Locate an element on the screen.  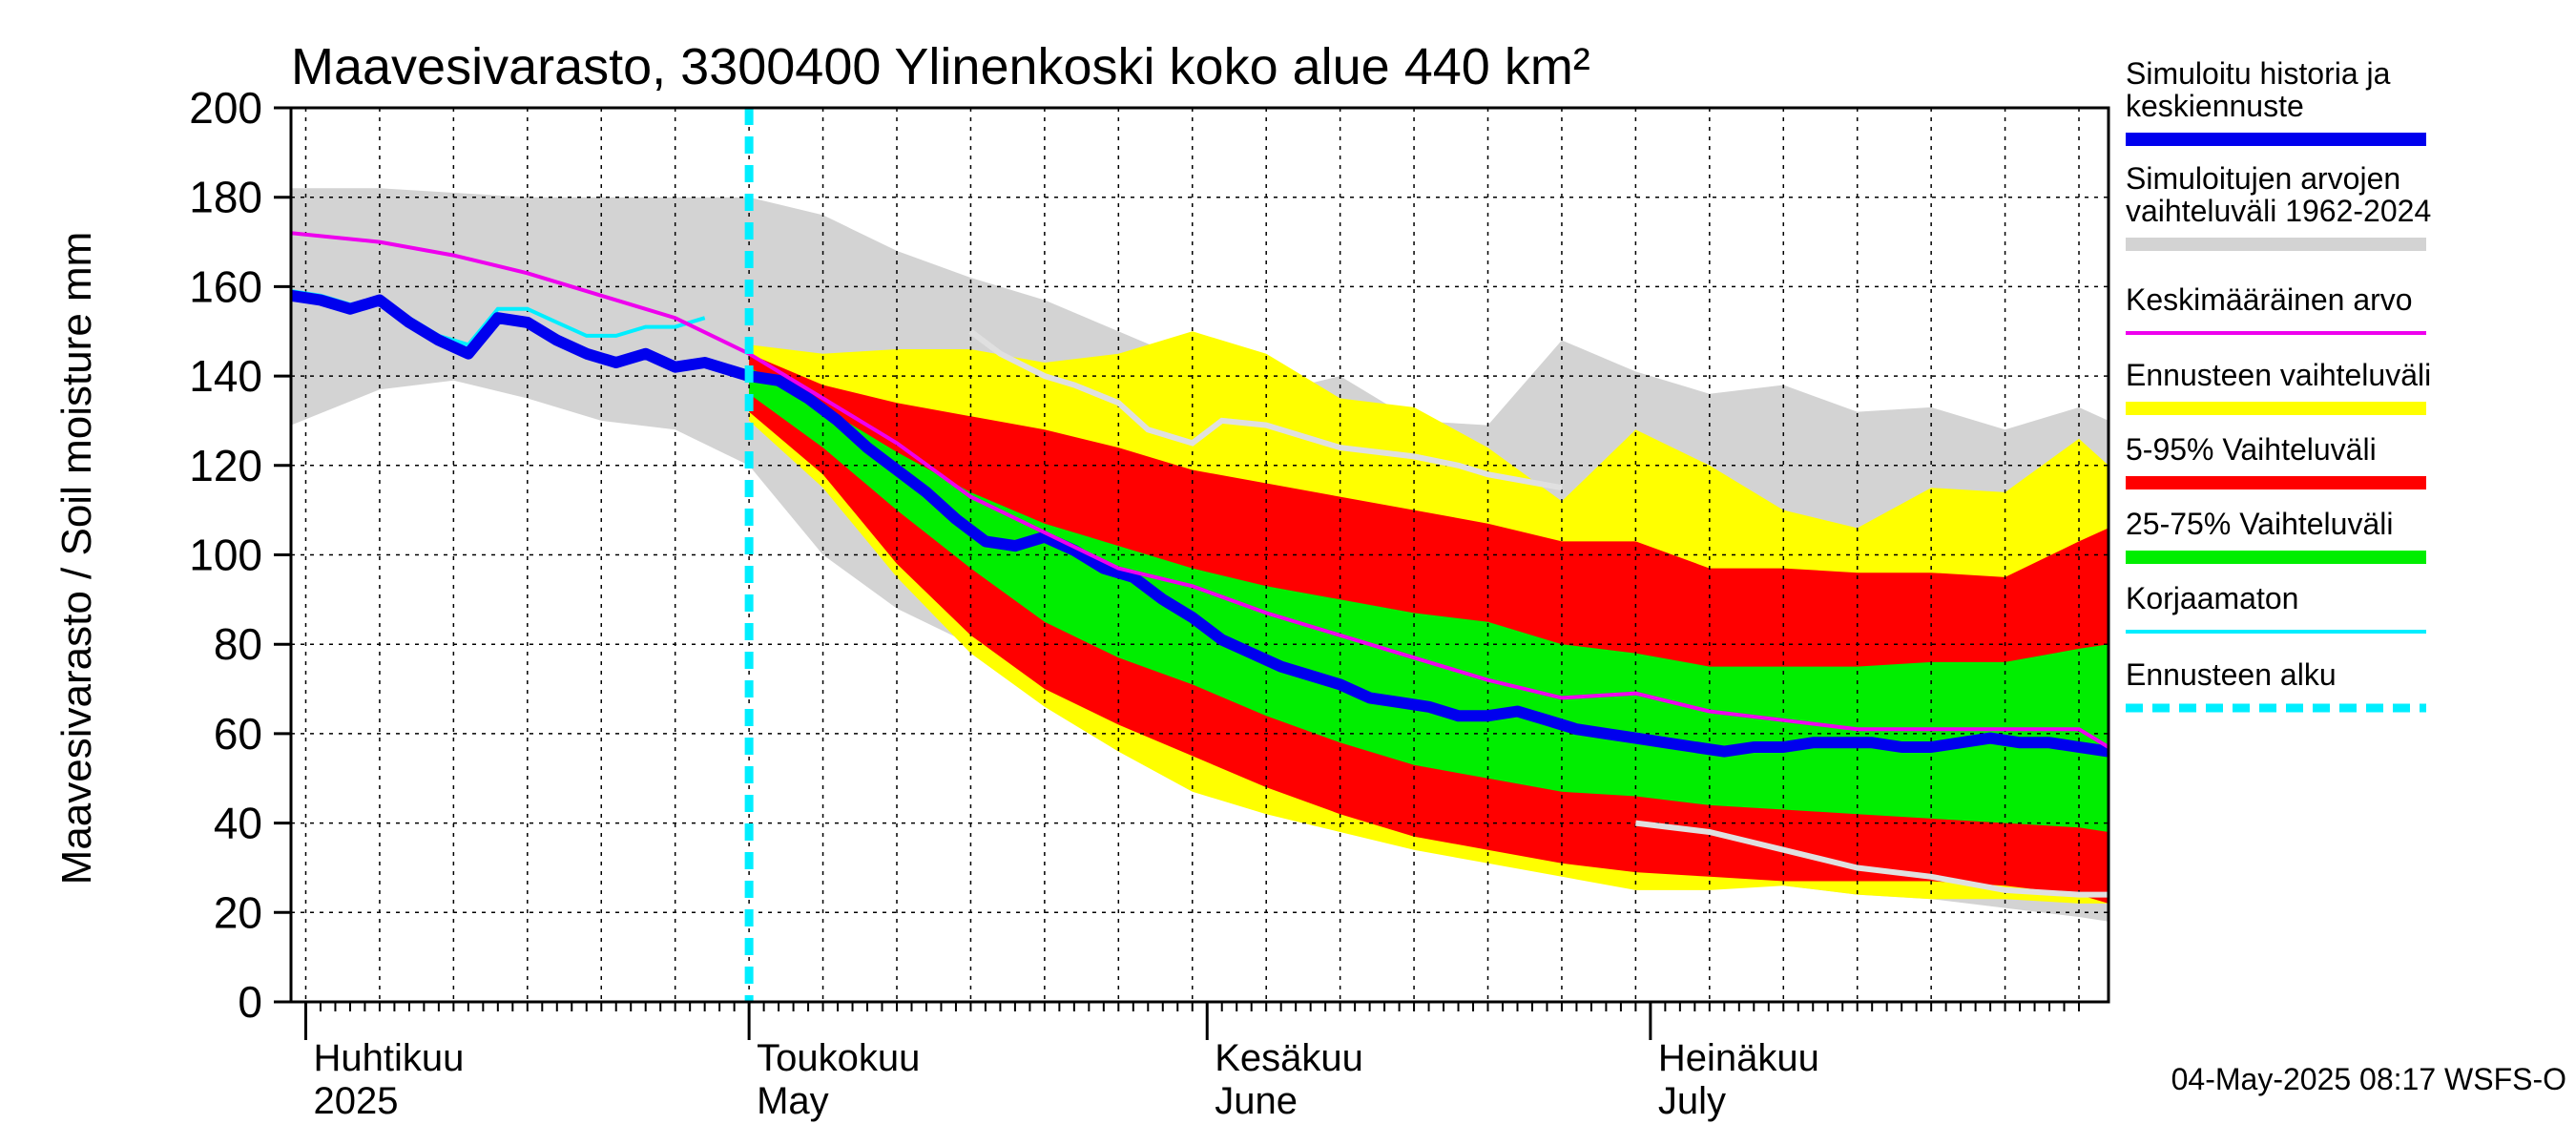
x-month-label: Huhtikuu is located at coordinates (388, 1058).